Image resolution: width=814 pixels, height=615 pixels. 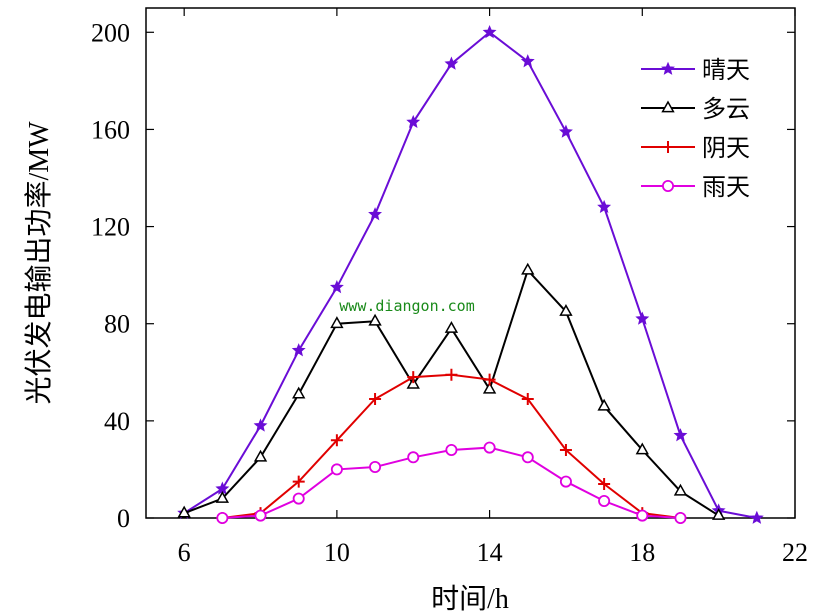 What do you see at coordinates (726, 70) in the screenshot?
I see `legend-label: 晴天` at bounding box center [726, 70].